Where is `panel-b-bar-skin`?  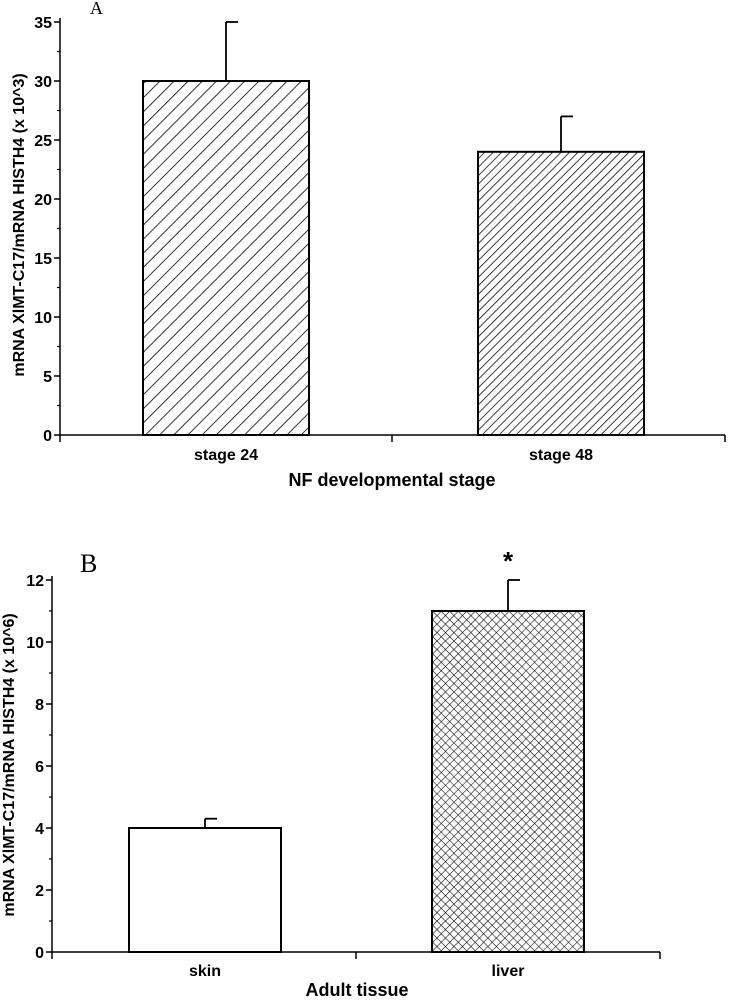 panel-b-bar-skin is located at coordinates (205, 890).